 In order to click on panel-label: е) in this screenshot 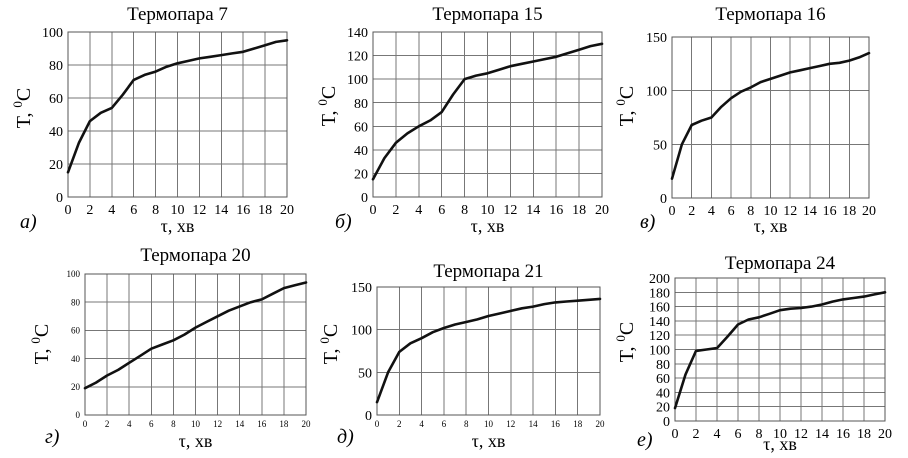, I will do `click(645, 440)`.